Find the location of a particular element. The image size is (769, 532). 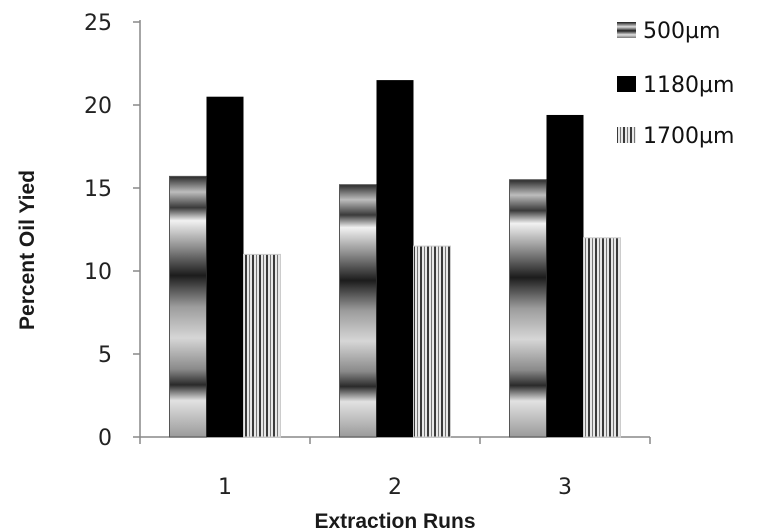

x-axis-title: Extraction Runs is located at coordinates (394, 521).